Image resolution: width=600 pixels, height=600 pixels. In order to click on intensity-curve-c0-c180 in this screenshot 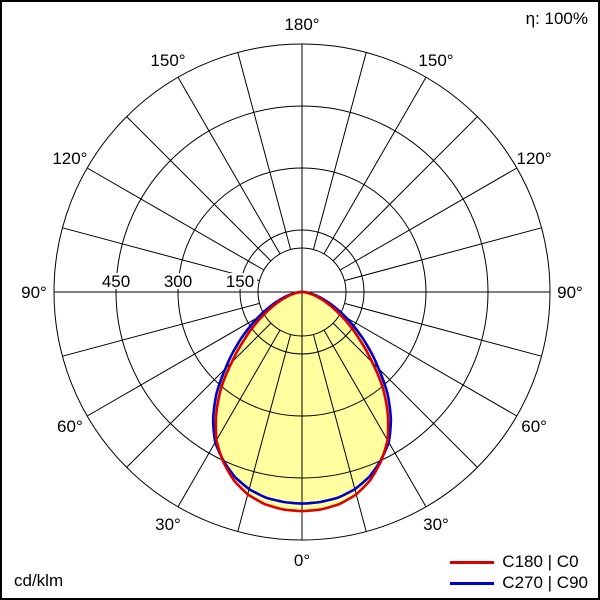, I will do `click(302, 401)`.